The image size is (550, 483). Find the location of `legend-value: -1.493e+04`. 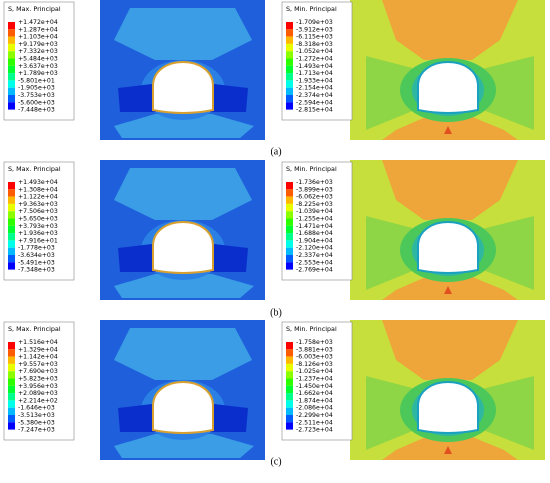

legend-value: -1.493e+04 is located at coordinates (314, 66).